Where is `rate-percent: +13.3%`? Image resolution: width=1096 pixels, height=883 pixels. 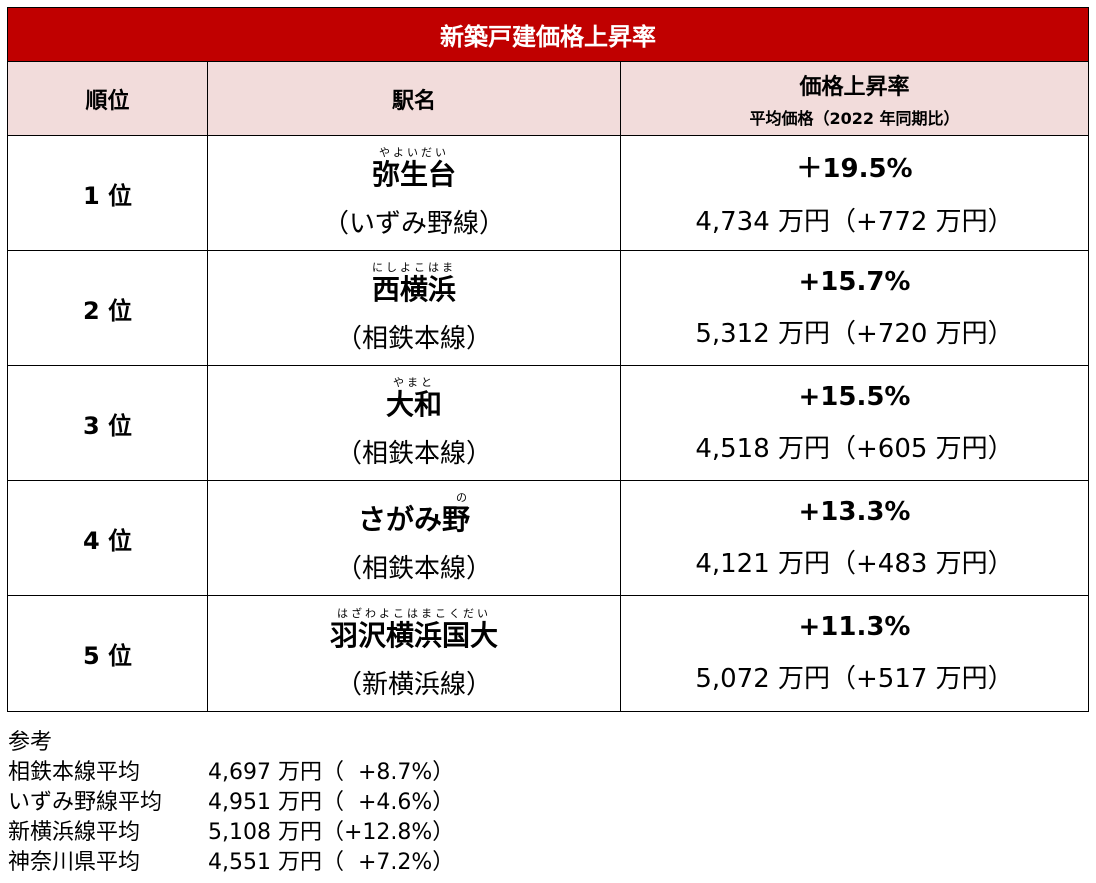
rate-percent: +13.3% is located at coordinates (854, 511).